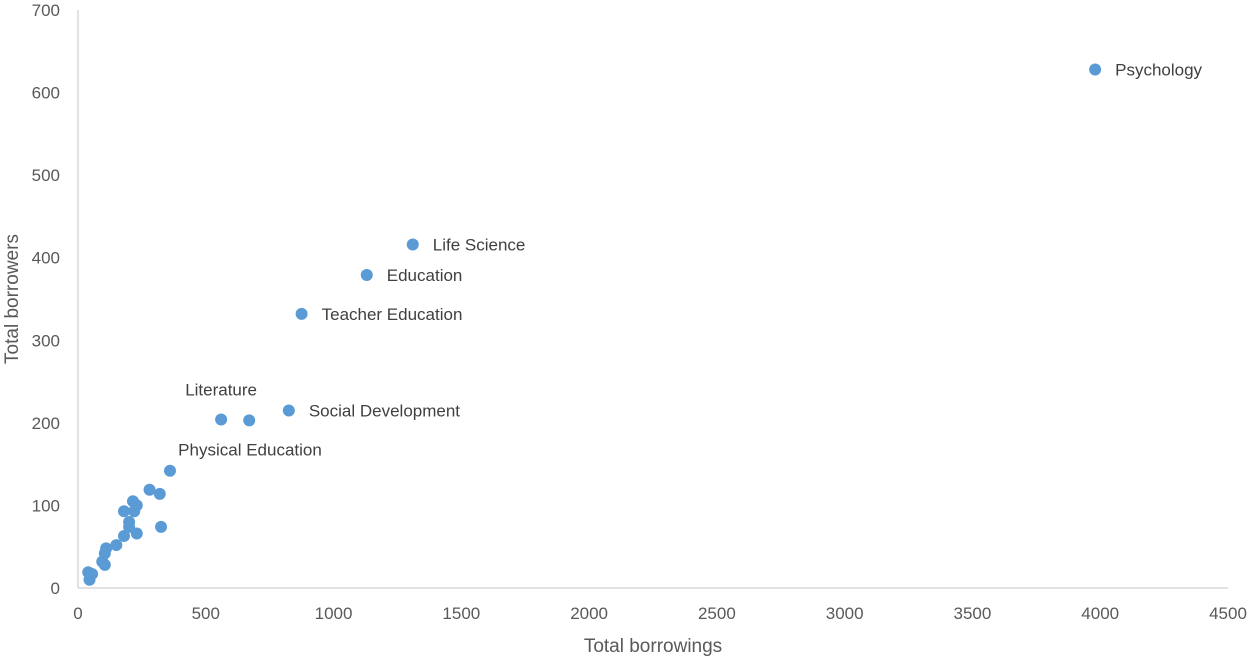 The width and height of the screenshot is (1248, 658). Describe the element at coordinates (46, 423) in the screenshot. I see `y-tick-label: 200` at that location.